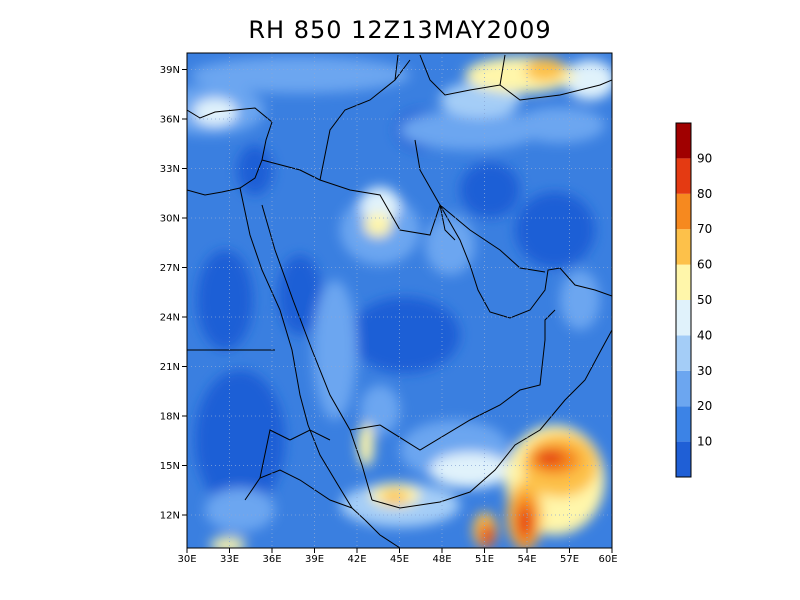 The height and width of the screenshot is (600, 800). I want to click on colorbar-label: 30, so click(704, 371).